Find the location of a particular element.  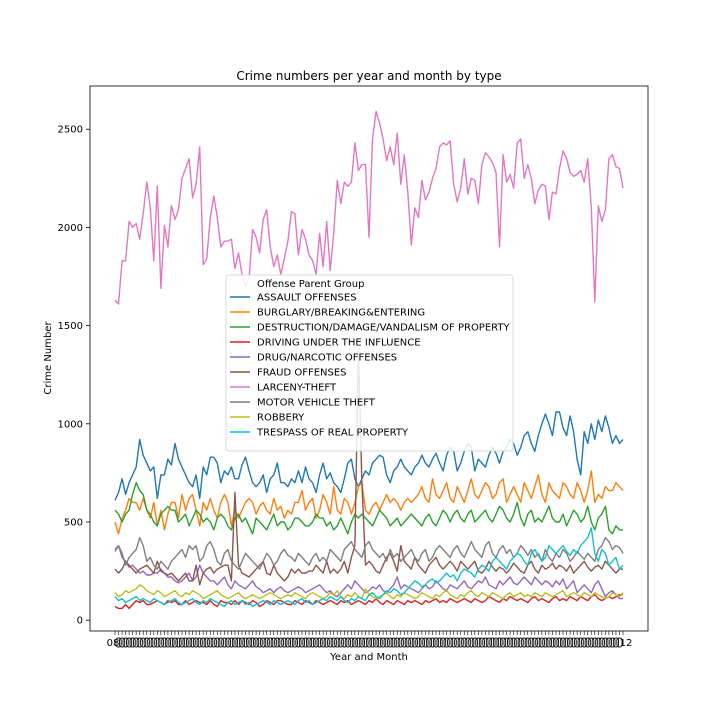

y-axis: 0 500 1000 1500 2000 2500 is located at coordinates (74, 376).